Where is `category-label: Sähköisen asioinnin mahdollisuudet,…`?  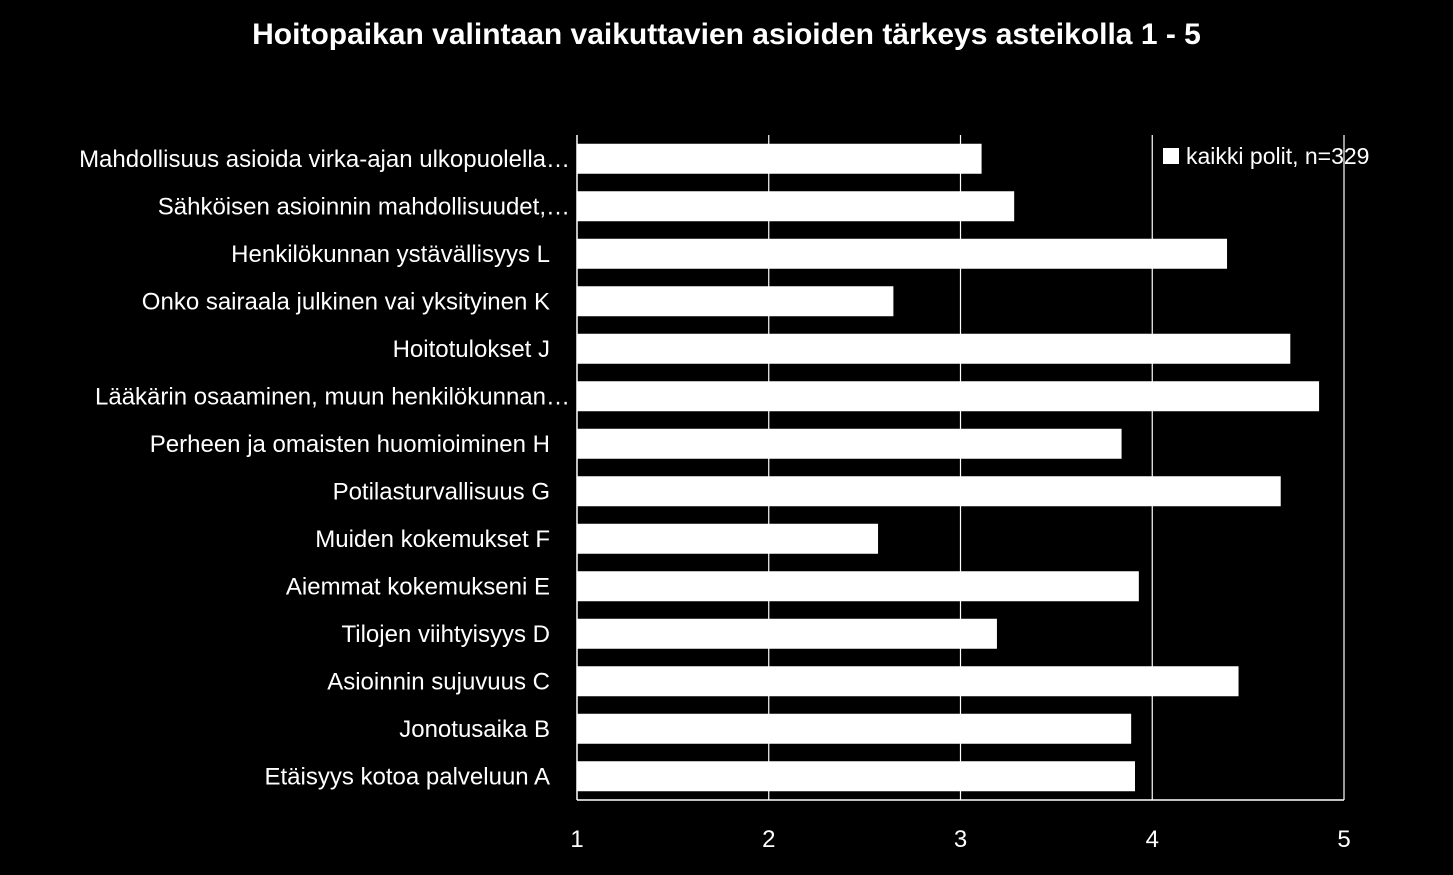 category-label: Sähköisen asioinnin mahdollisuudet,… is located at coordinates (364, 206).